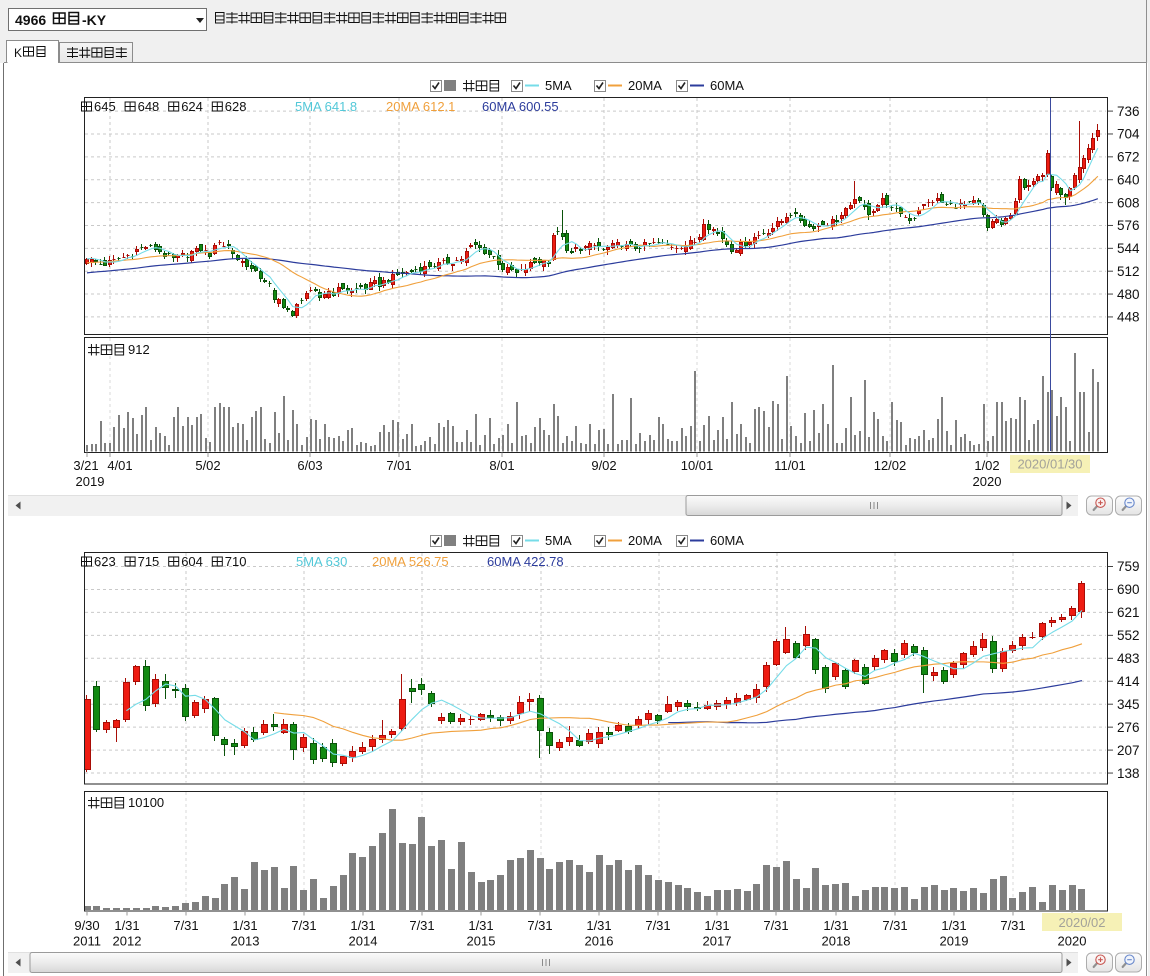 This screenshot has height=976, width=1150. What do you see at coordinates (321, 561) in the screenshot?
I see `svg-text: 5MA 630` at bounding box center [321, 561].